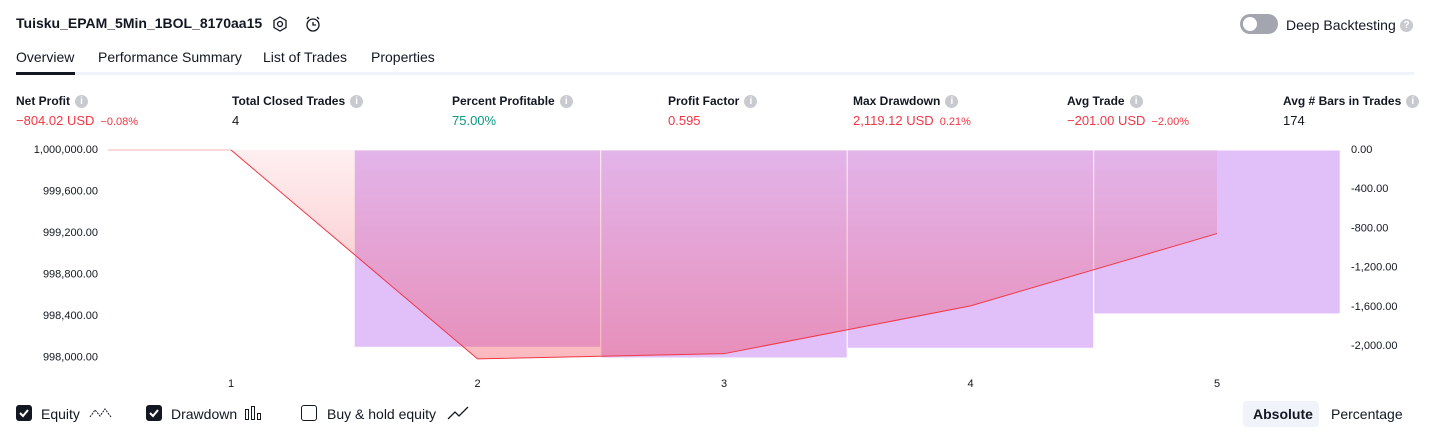 This screenshot has height=438, width=1431. I want to click on equity-checkbox, so click(24, 413).